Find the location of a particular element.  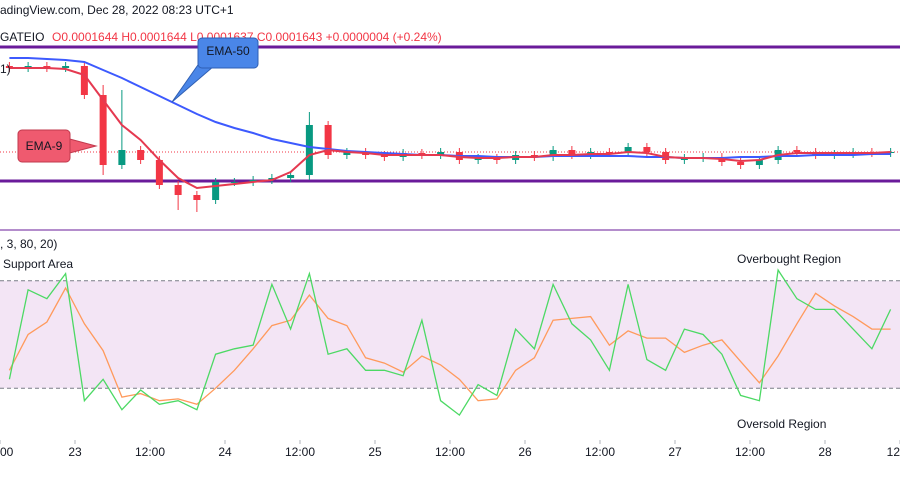

x-tick-label: 28 is located at coordinates (825, 452).